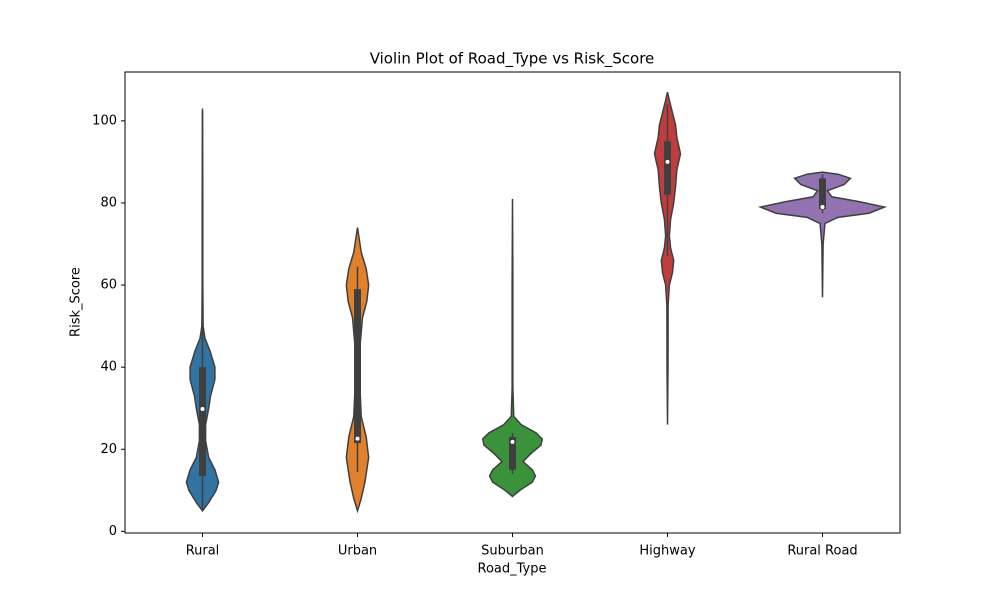 Image resolution: width=1000 pixels, height=600 pixels. I want to click on x-tick-label: Suburban, so click(512, 551).